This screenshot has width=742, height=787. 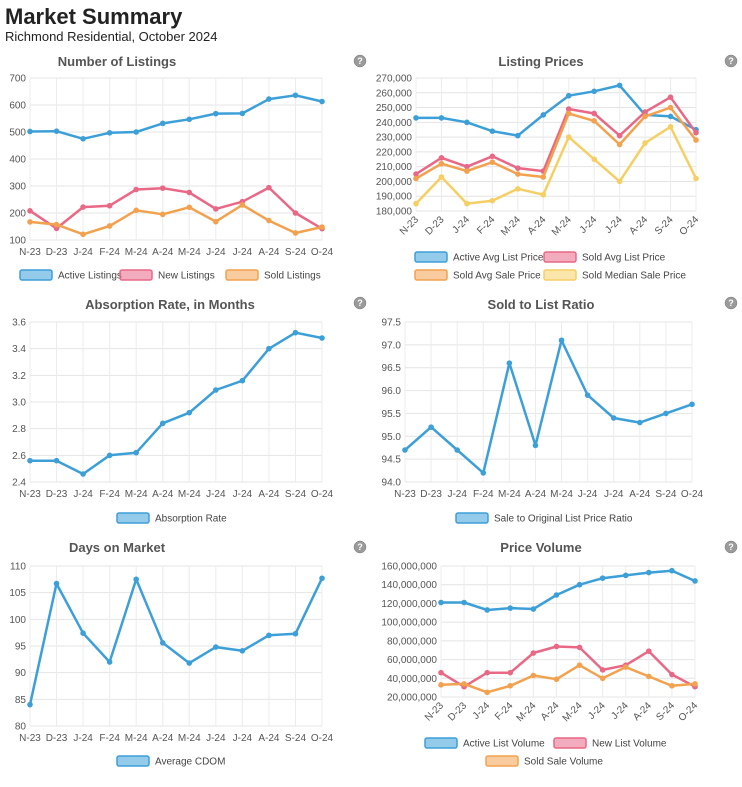 What do you see at coordinates (610, 743) in the screenshot?
I see `legend-item-new-list-volume: New List Volume` at bounding box center [610, 743].